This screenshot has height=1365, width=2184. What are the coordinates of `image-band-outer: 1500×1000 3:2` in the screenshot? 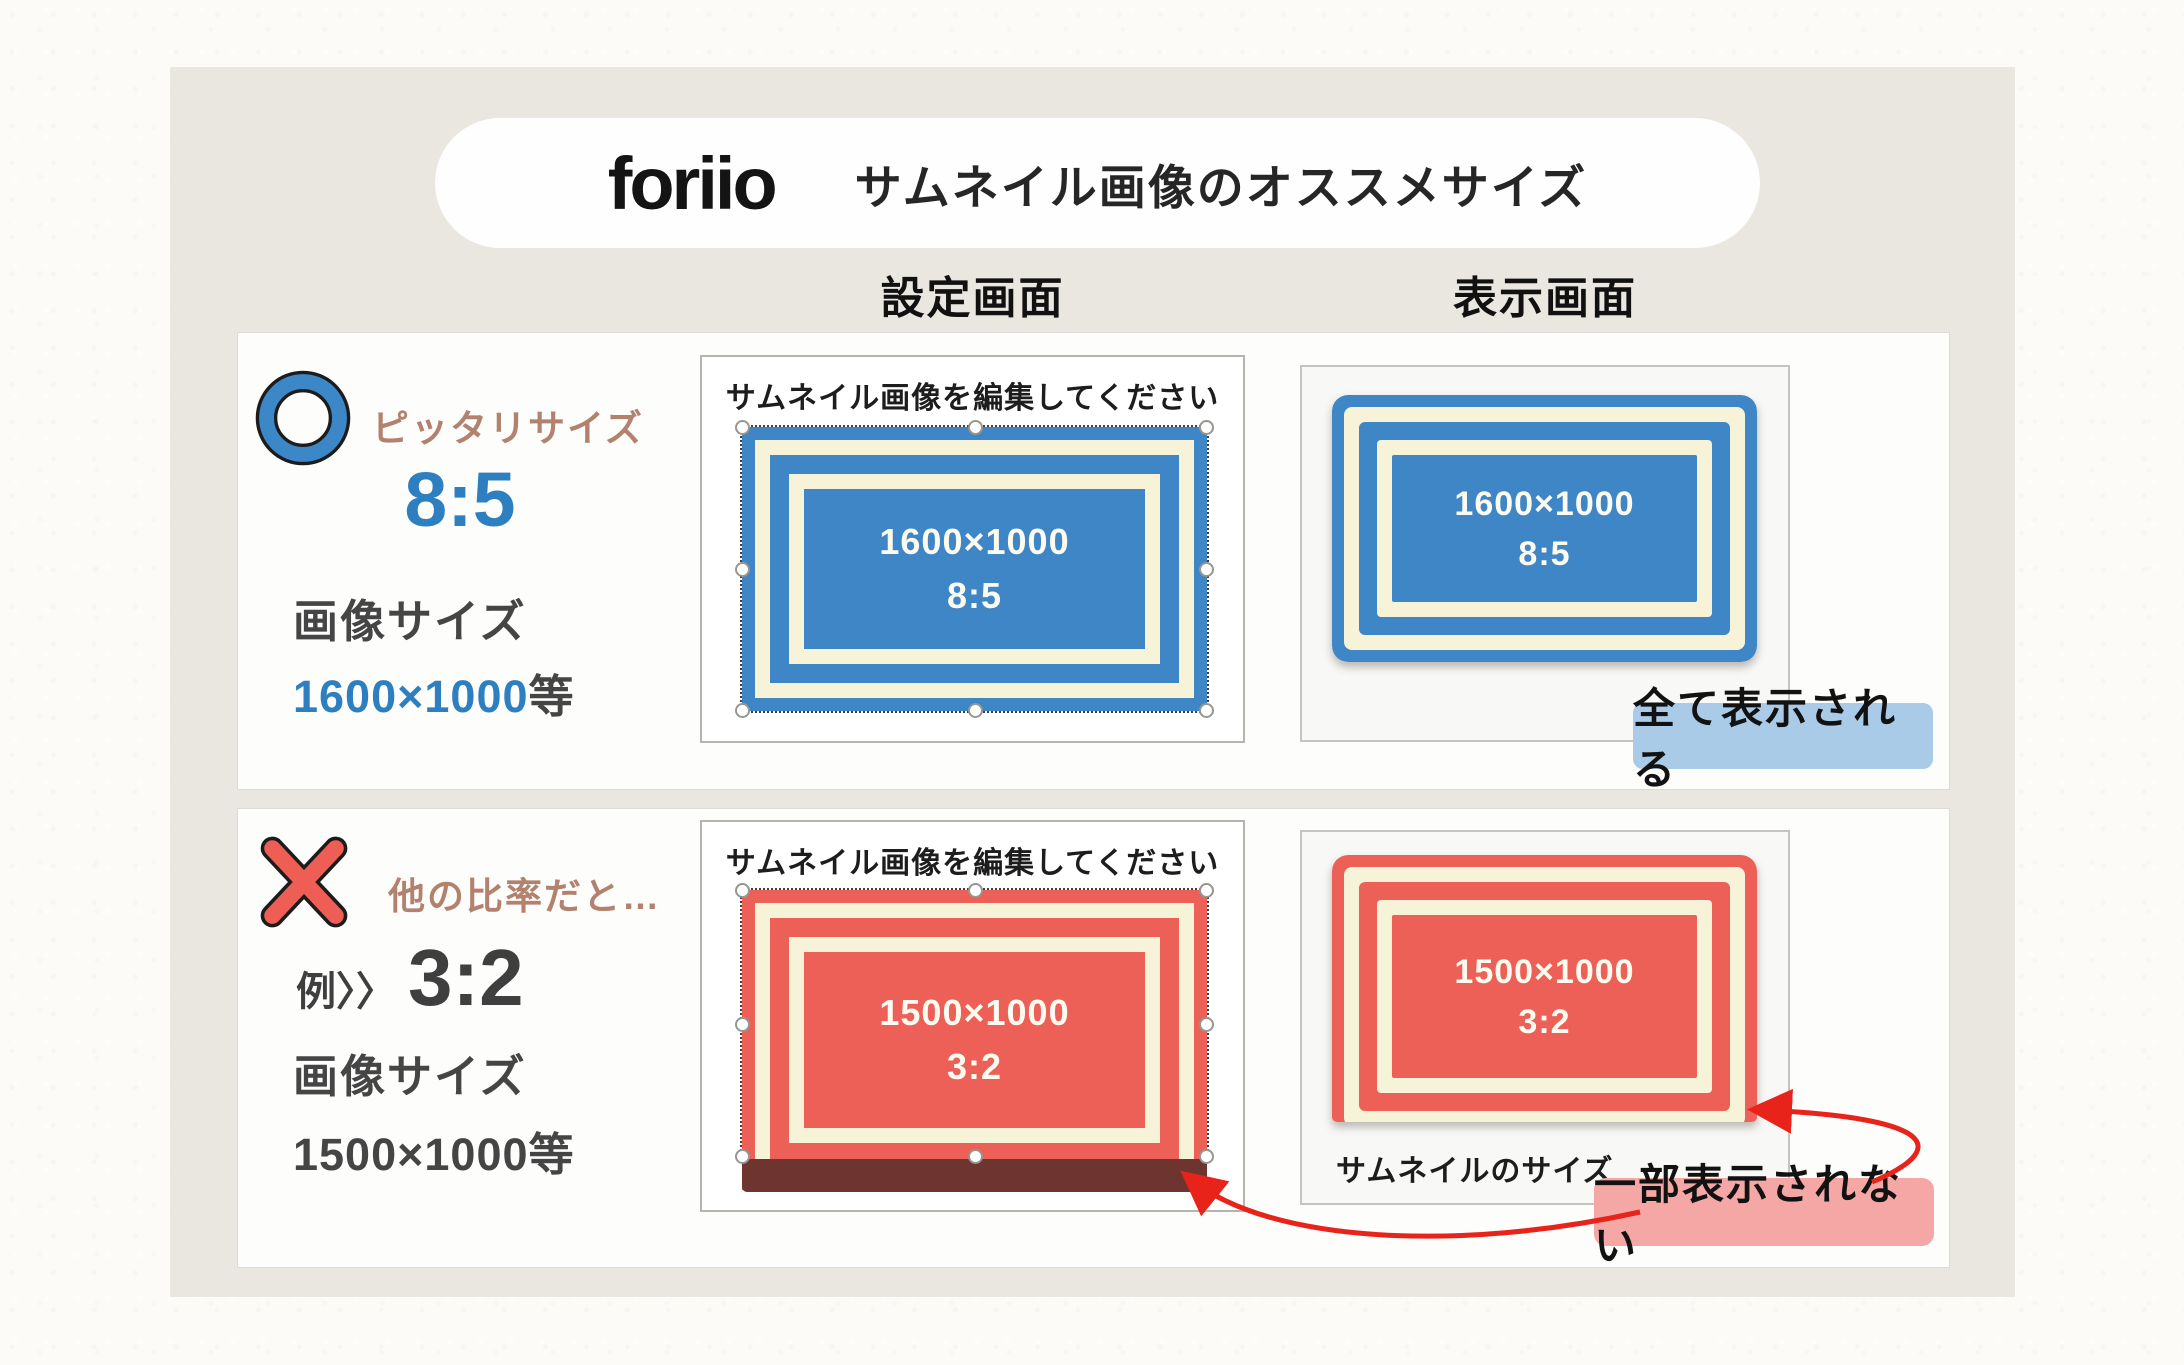 It's located at (974, 1040).